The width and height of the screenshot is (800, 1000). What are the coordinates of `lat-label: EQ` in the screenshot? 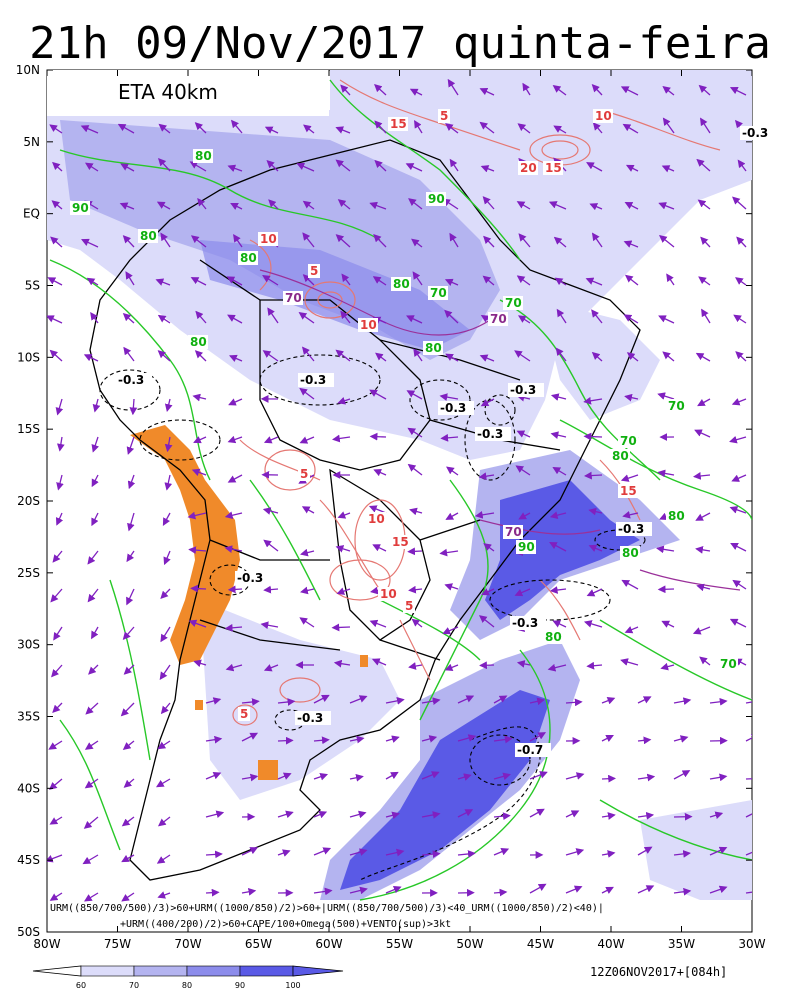 It's located at (31, 214).